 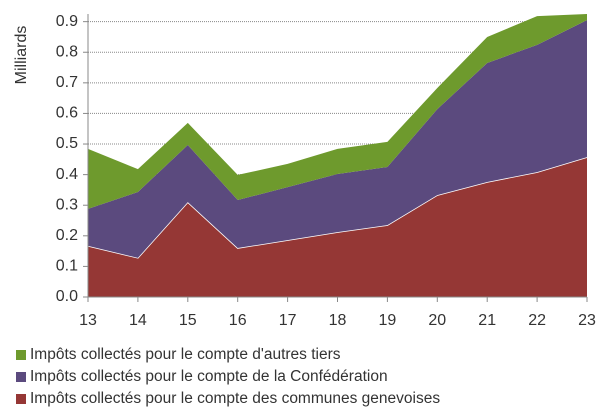 I want to click on y-tick-label: 0.2, so click(x=67, y=235).